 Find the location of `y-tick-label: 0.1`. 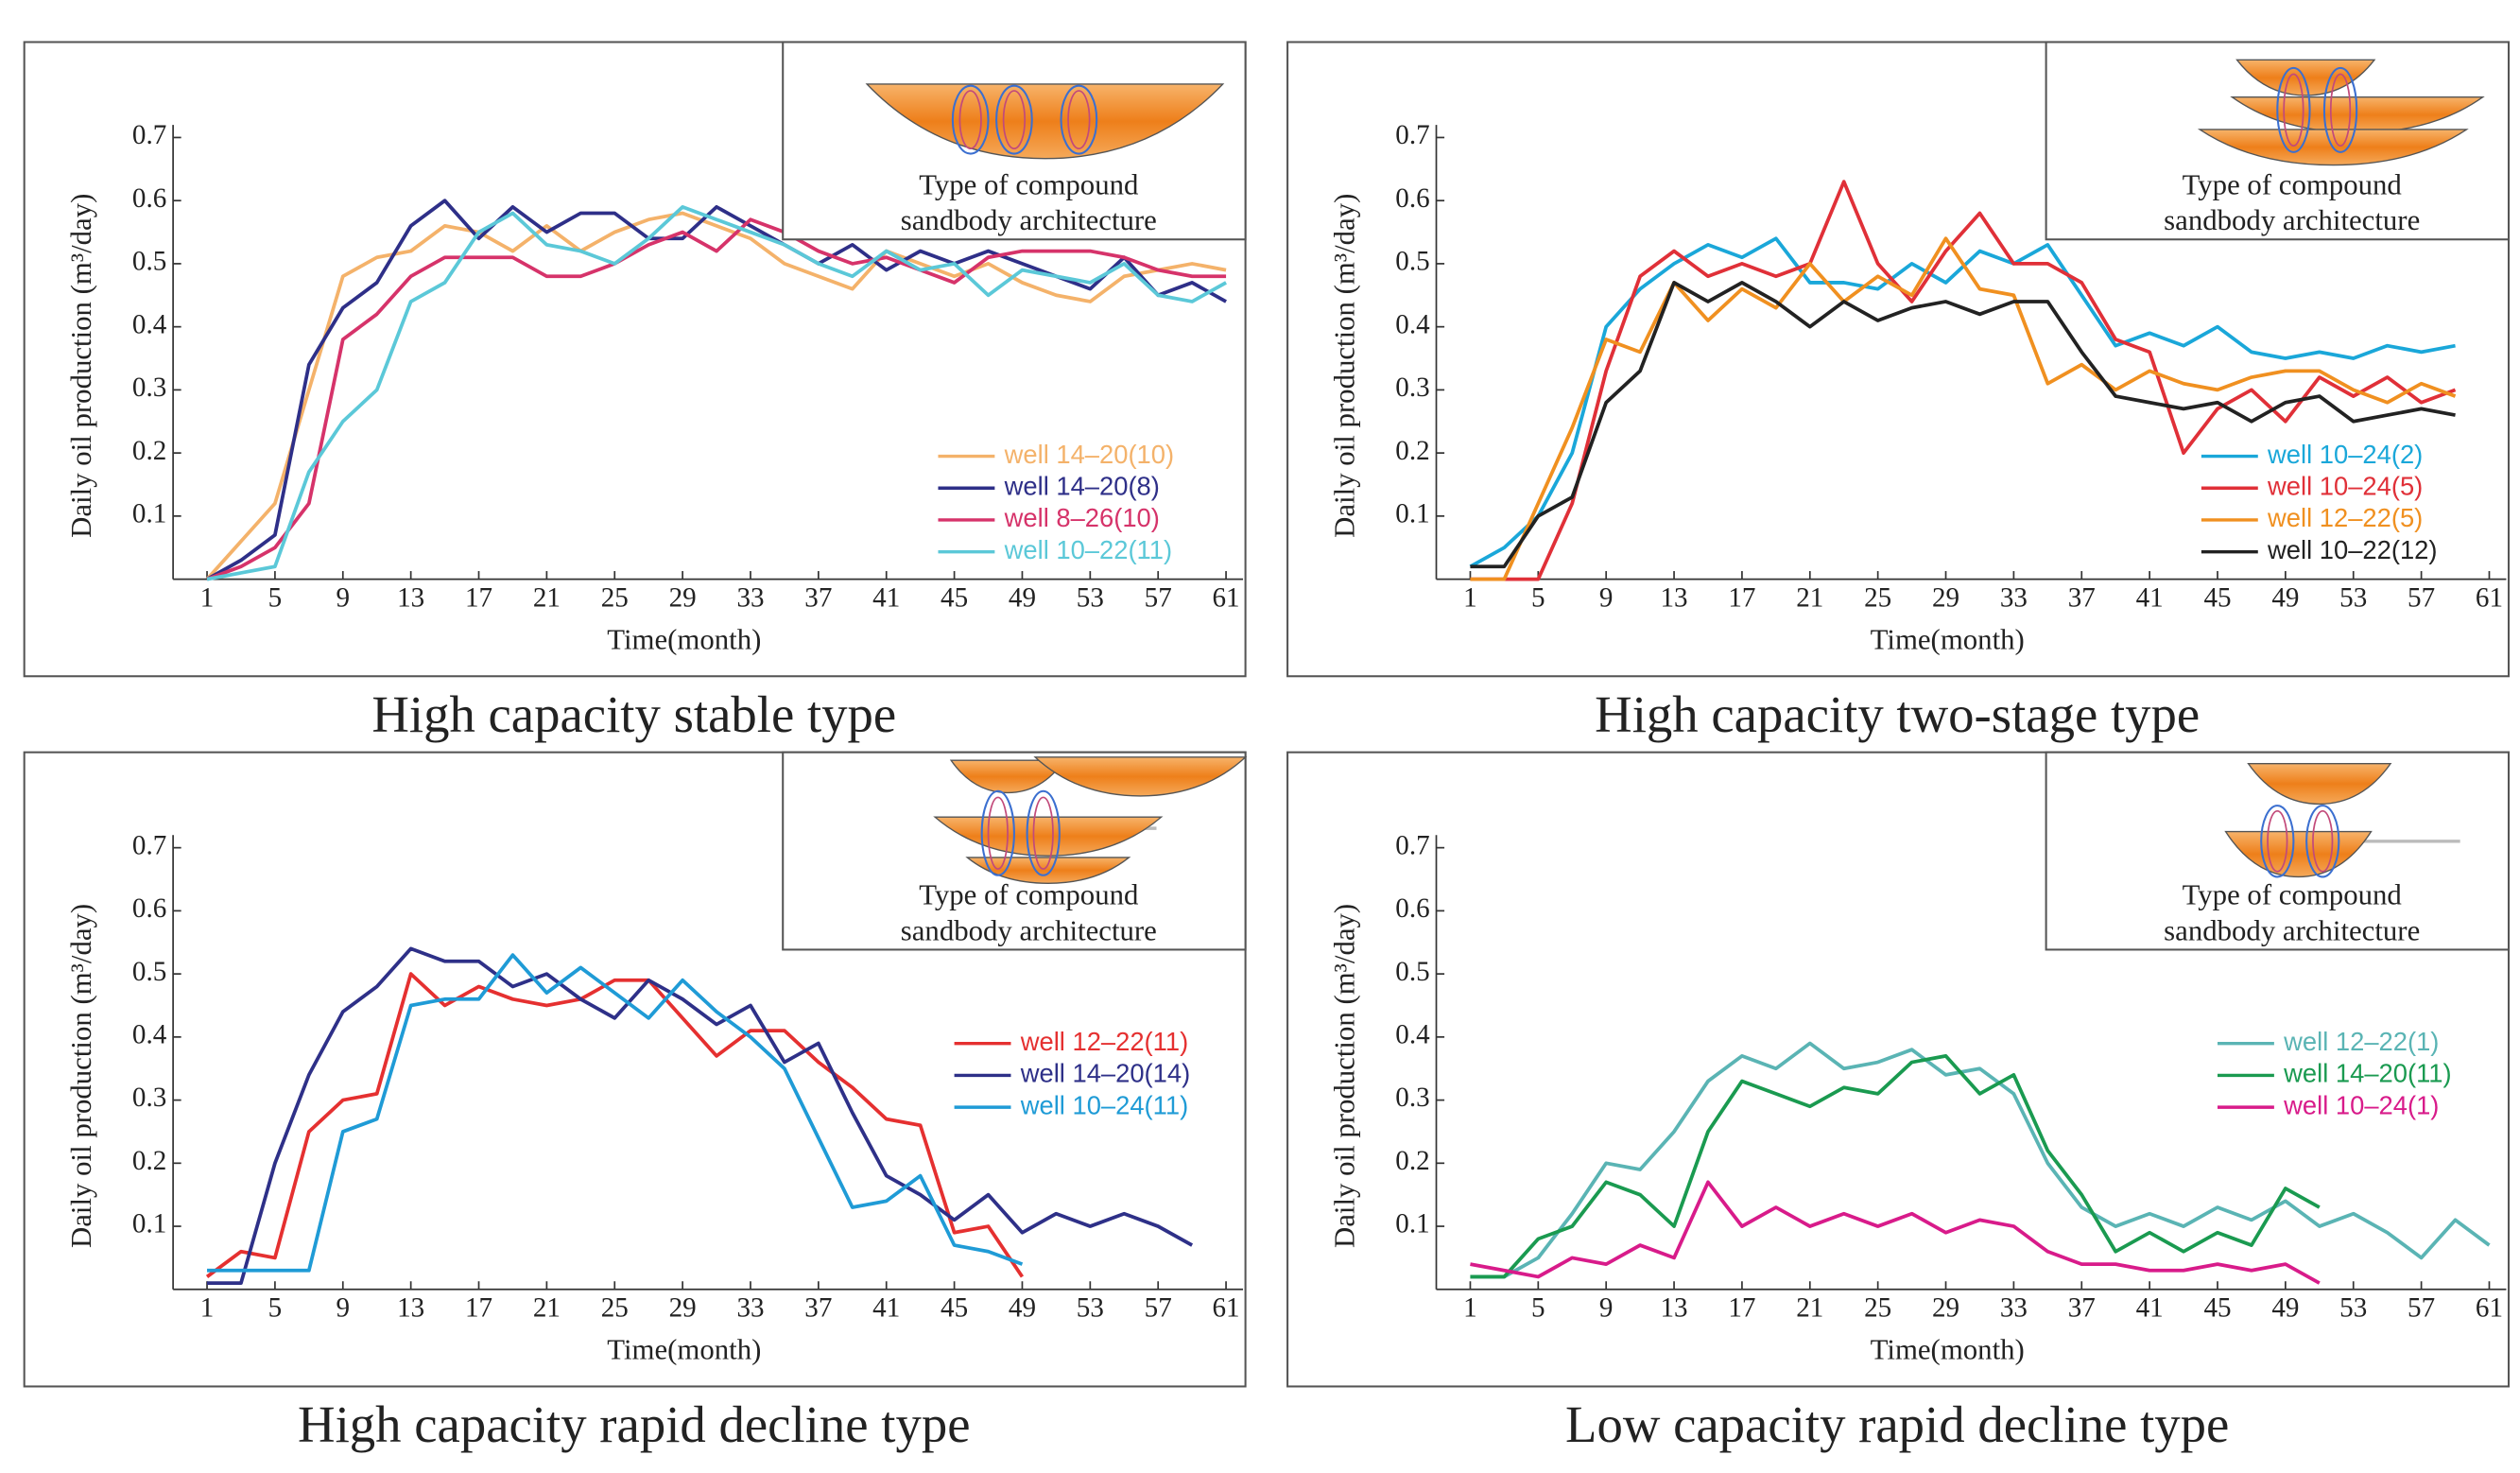

y-tick-label: 0.1 is located at coordinates (1412, 1224).